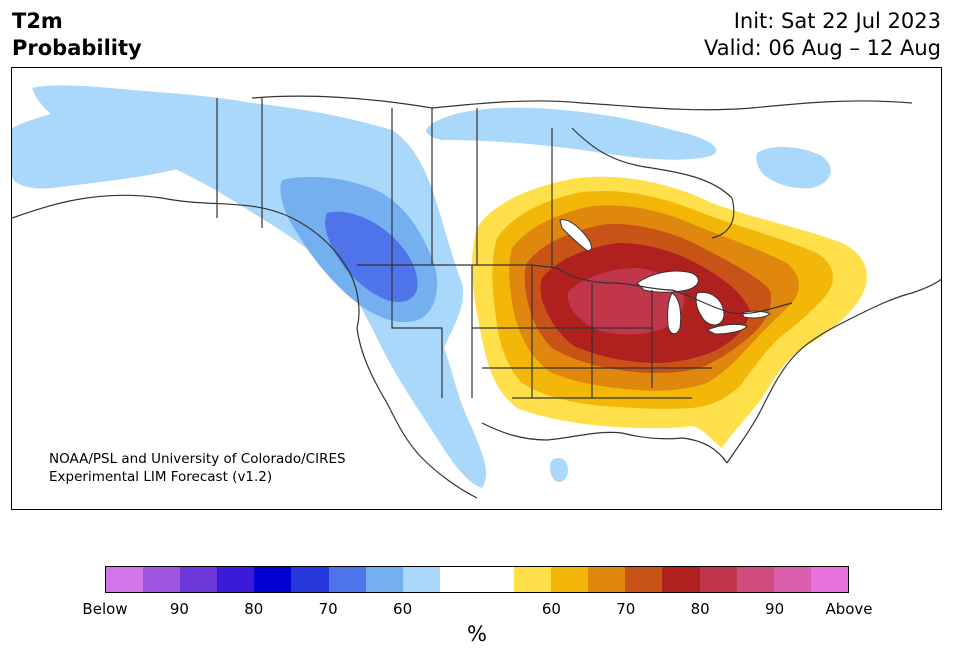  What do you see at coordinates (551, 332) in the screenshot?
I see `state-lines-central` at bounding box center [551, 332].